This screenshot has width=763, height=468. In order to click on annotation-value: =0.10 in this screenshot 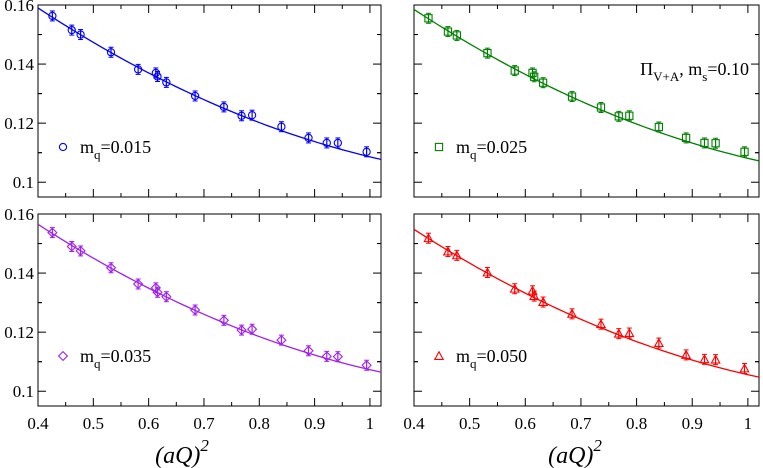, I will do `click(728, 69)`.